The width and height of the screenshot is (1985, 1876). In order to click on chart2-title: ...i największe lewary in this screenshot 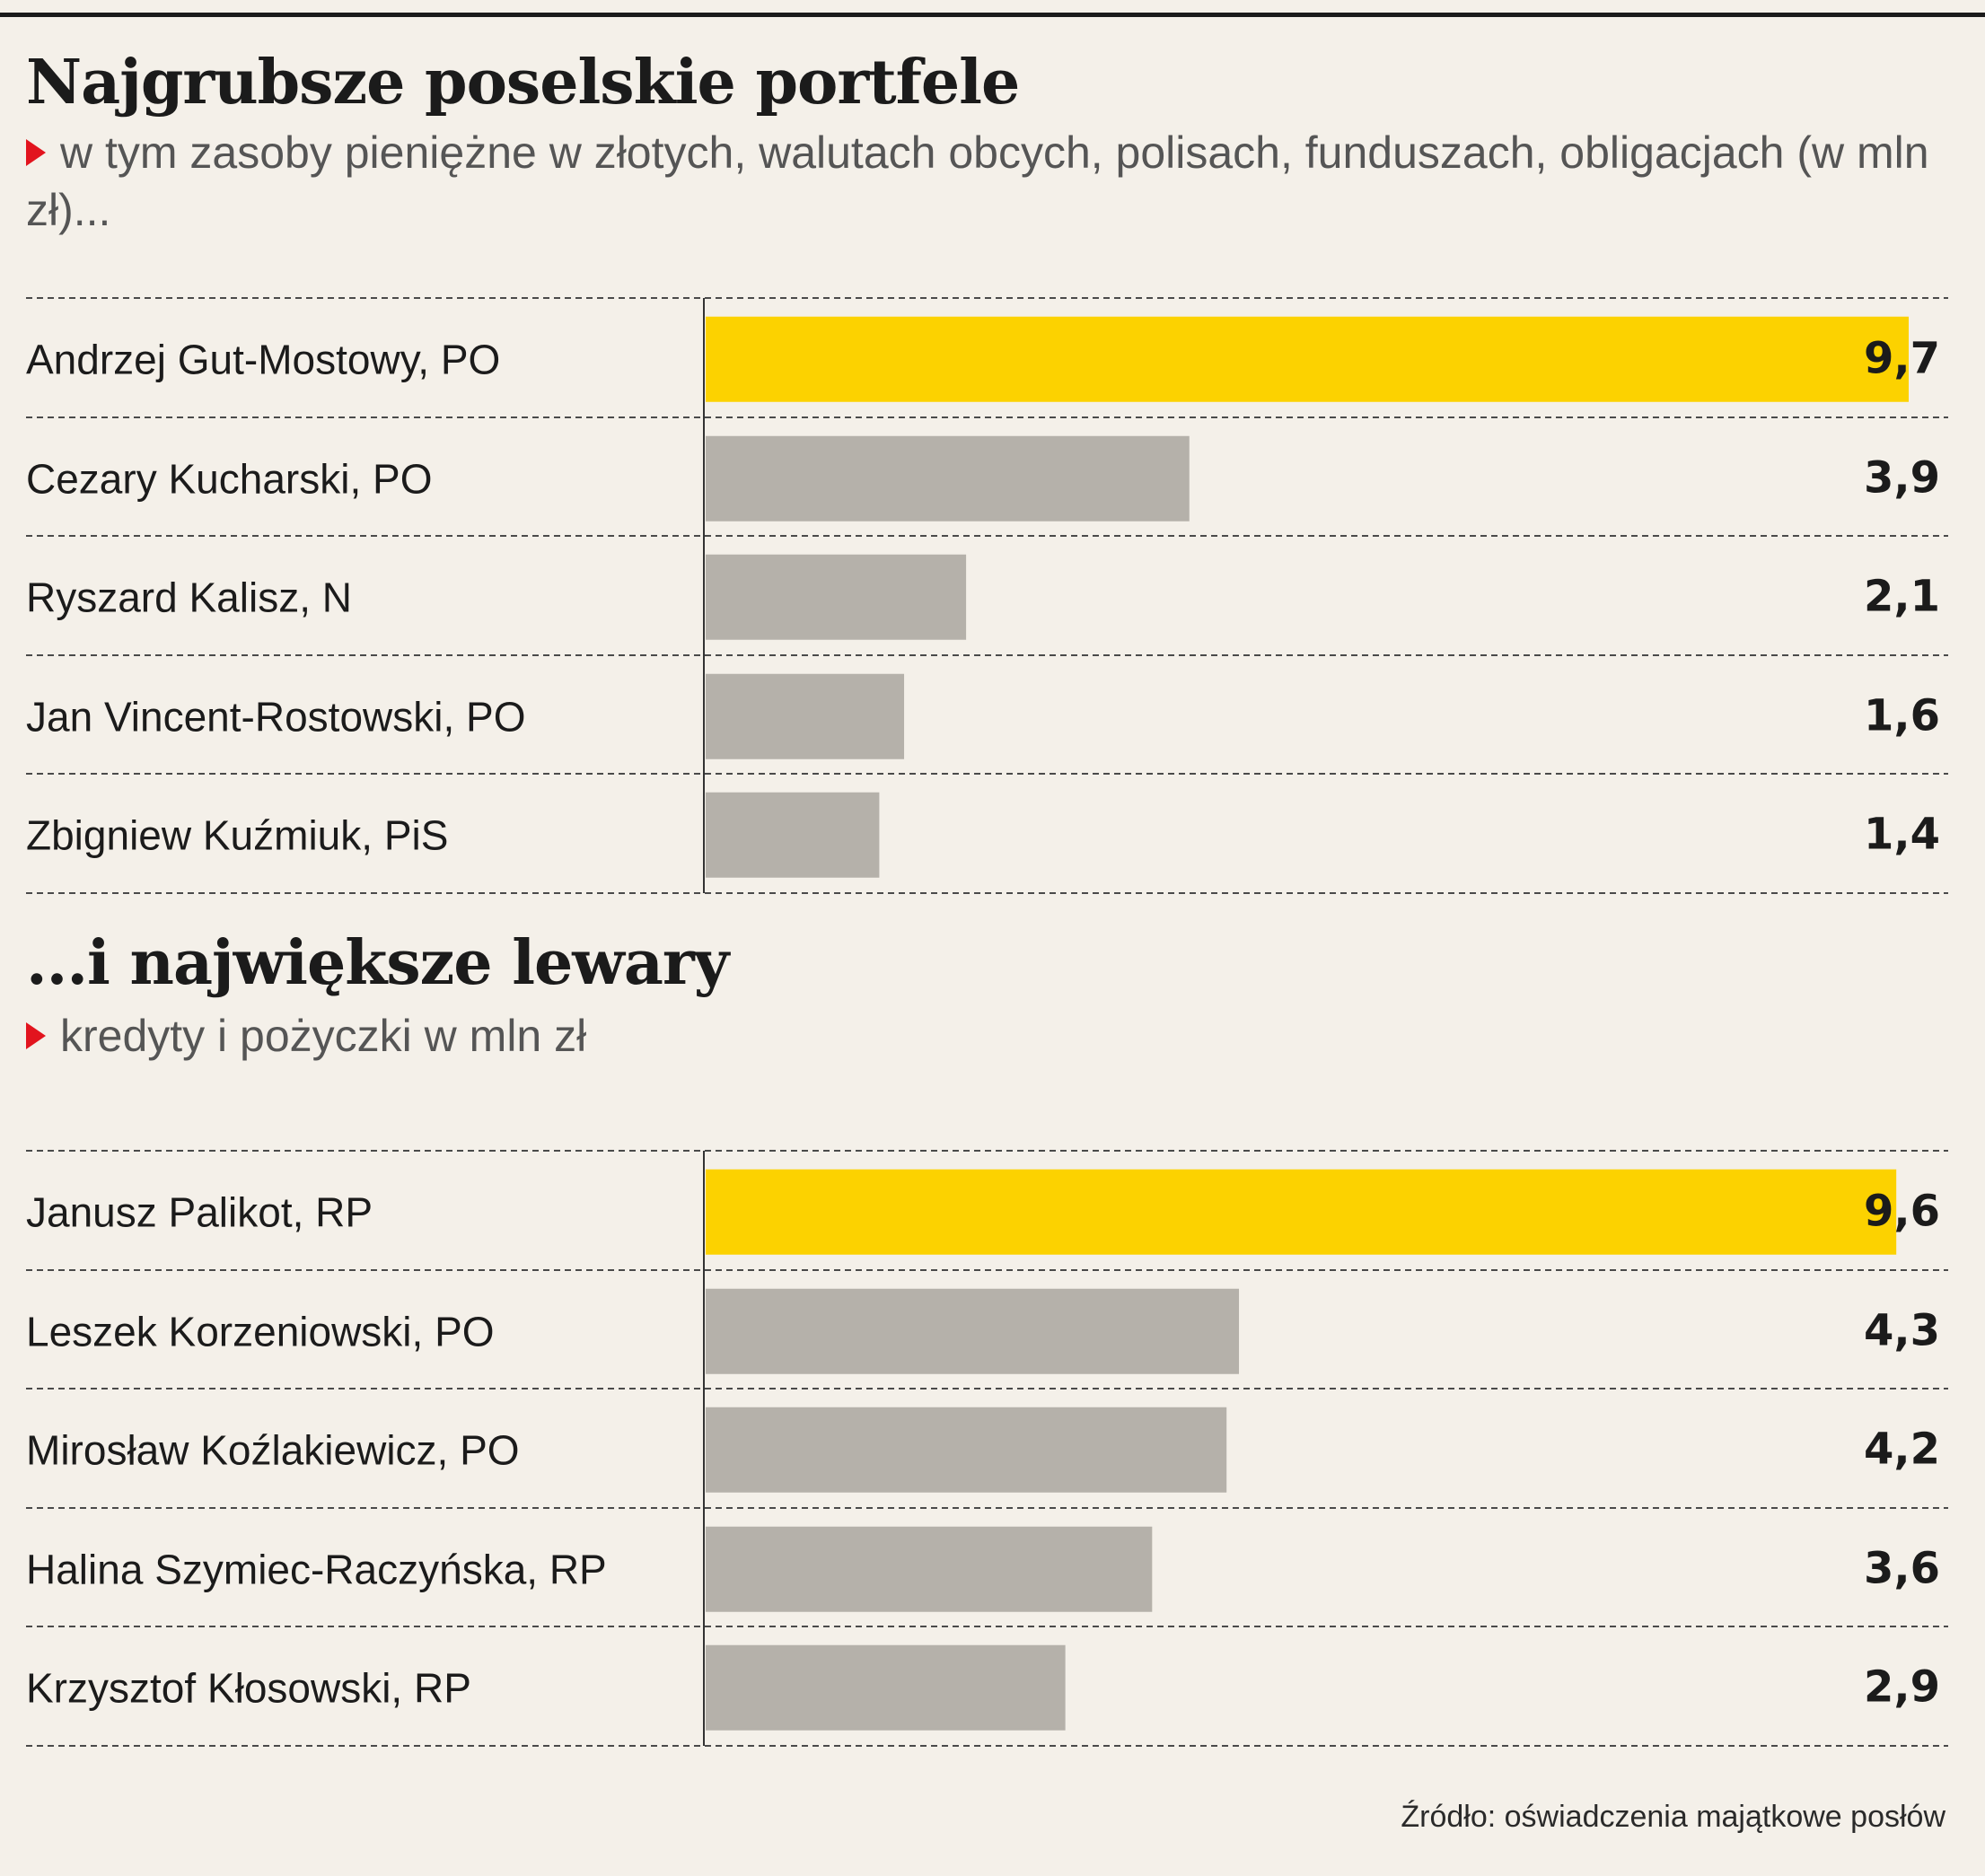, I will do `click(377, 963)`.